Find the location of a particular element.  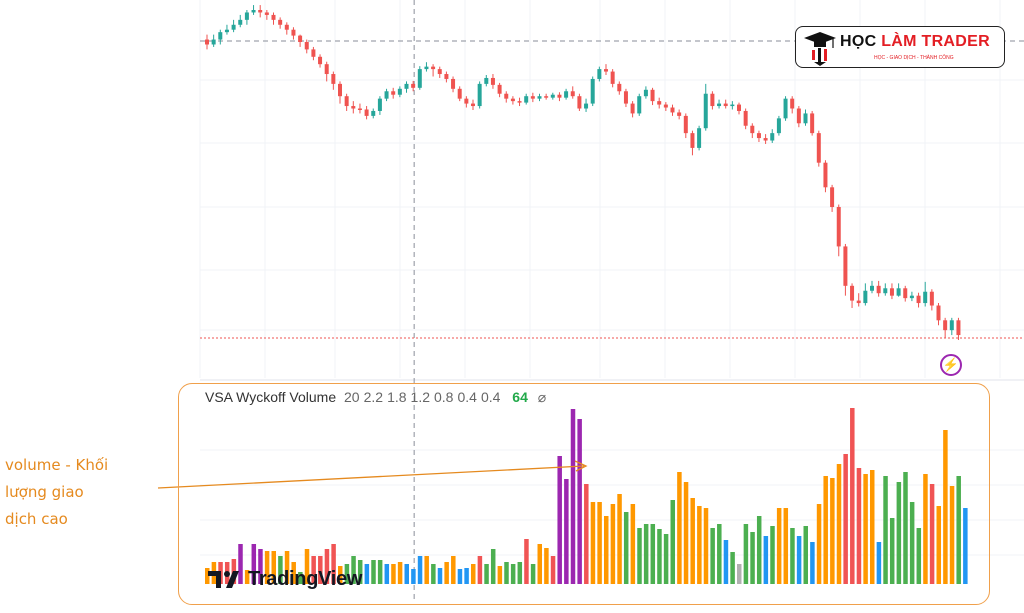

indicator-param-0: 20 is located at coordinates (352, 397).